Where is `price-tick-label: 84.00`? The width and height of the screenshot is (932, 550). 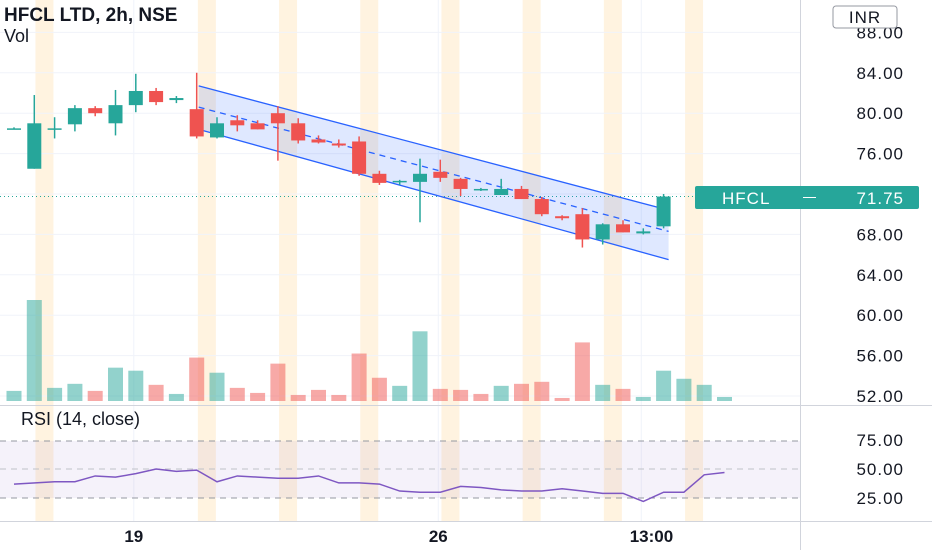
price-tick-label: 84.00 is located at coordinates (880, 73).